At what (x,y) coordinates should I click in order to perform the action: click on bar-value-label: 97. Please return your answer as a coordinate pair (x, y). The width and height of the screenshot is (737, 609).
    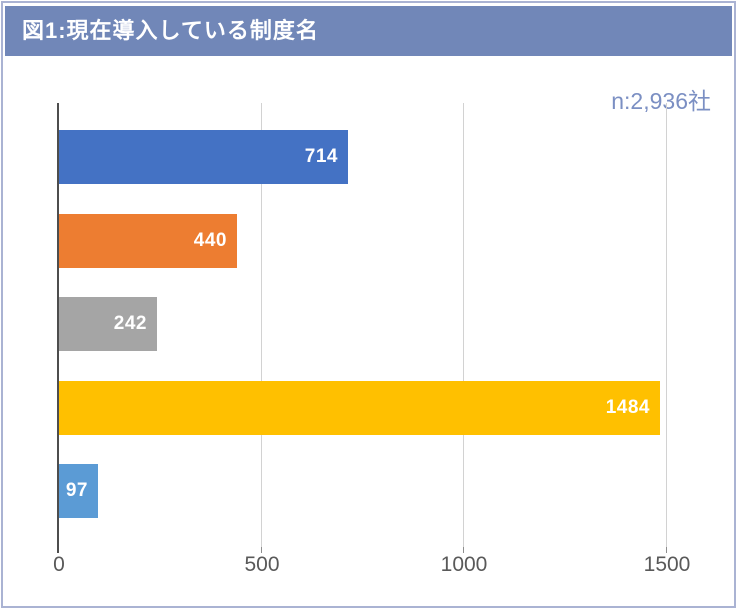
    Looking at the image, I should click on (76, 490).